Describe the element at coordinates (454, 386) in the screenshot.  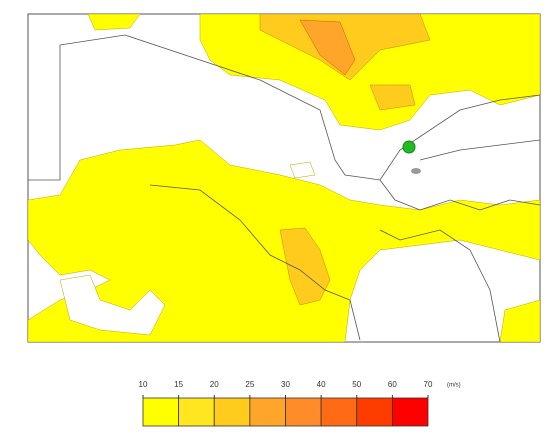
I see `legend-unit: (m/s)` at that location.